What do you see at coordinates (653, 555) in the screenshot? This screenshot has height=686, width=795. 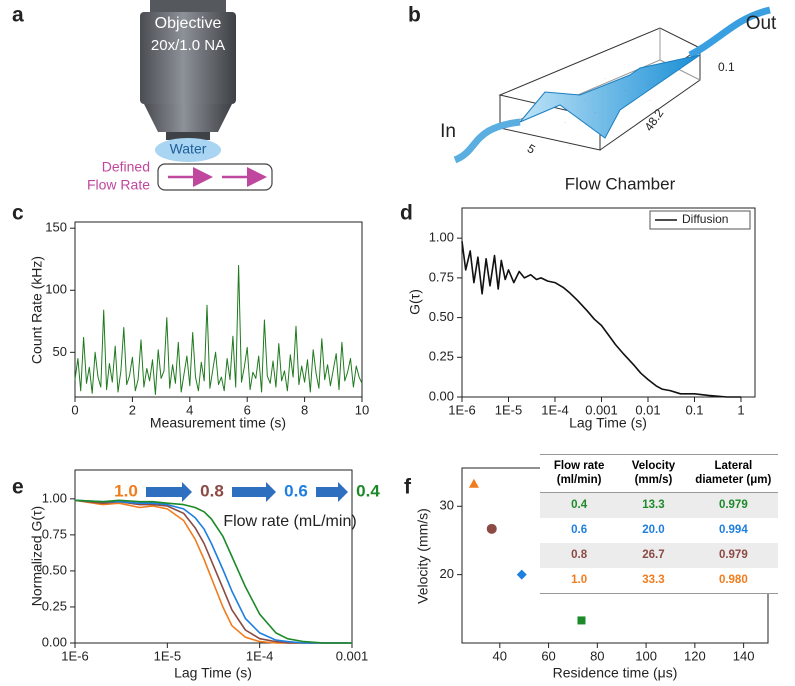 I see `table-cell: 26.7` at bounding box center [653, 555].